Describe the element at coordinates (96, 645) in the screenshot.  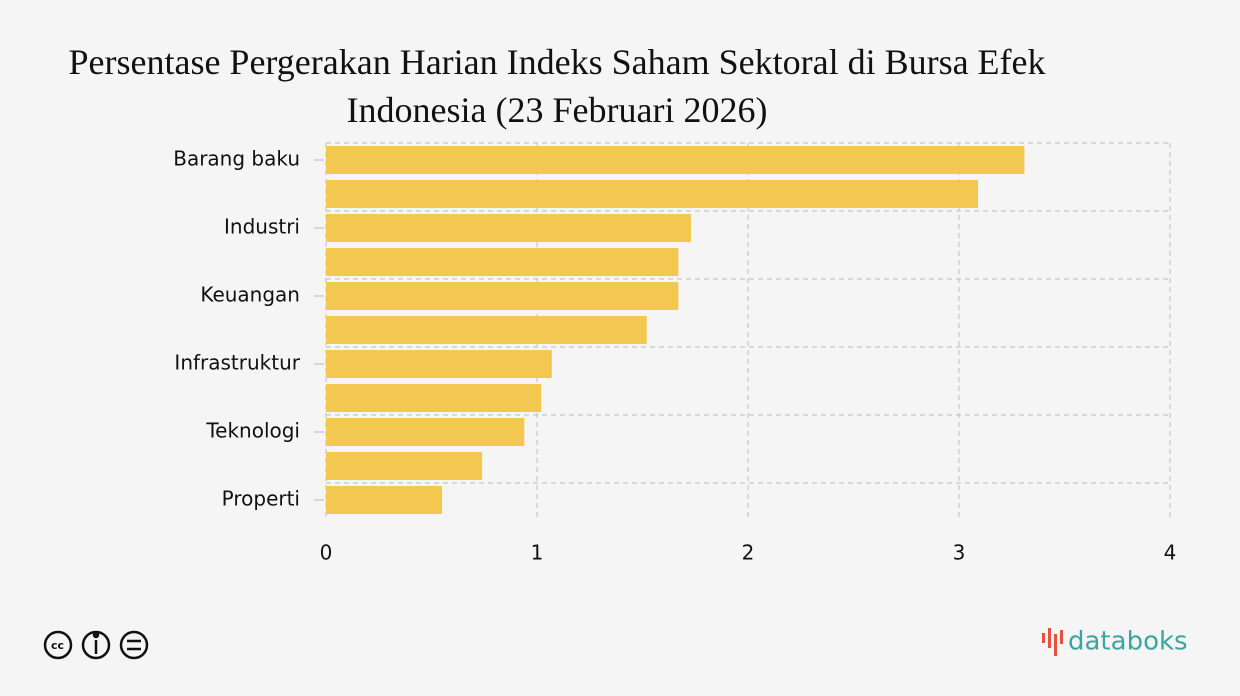
I see `license-icons` at that location.